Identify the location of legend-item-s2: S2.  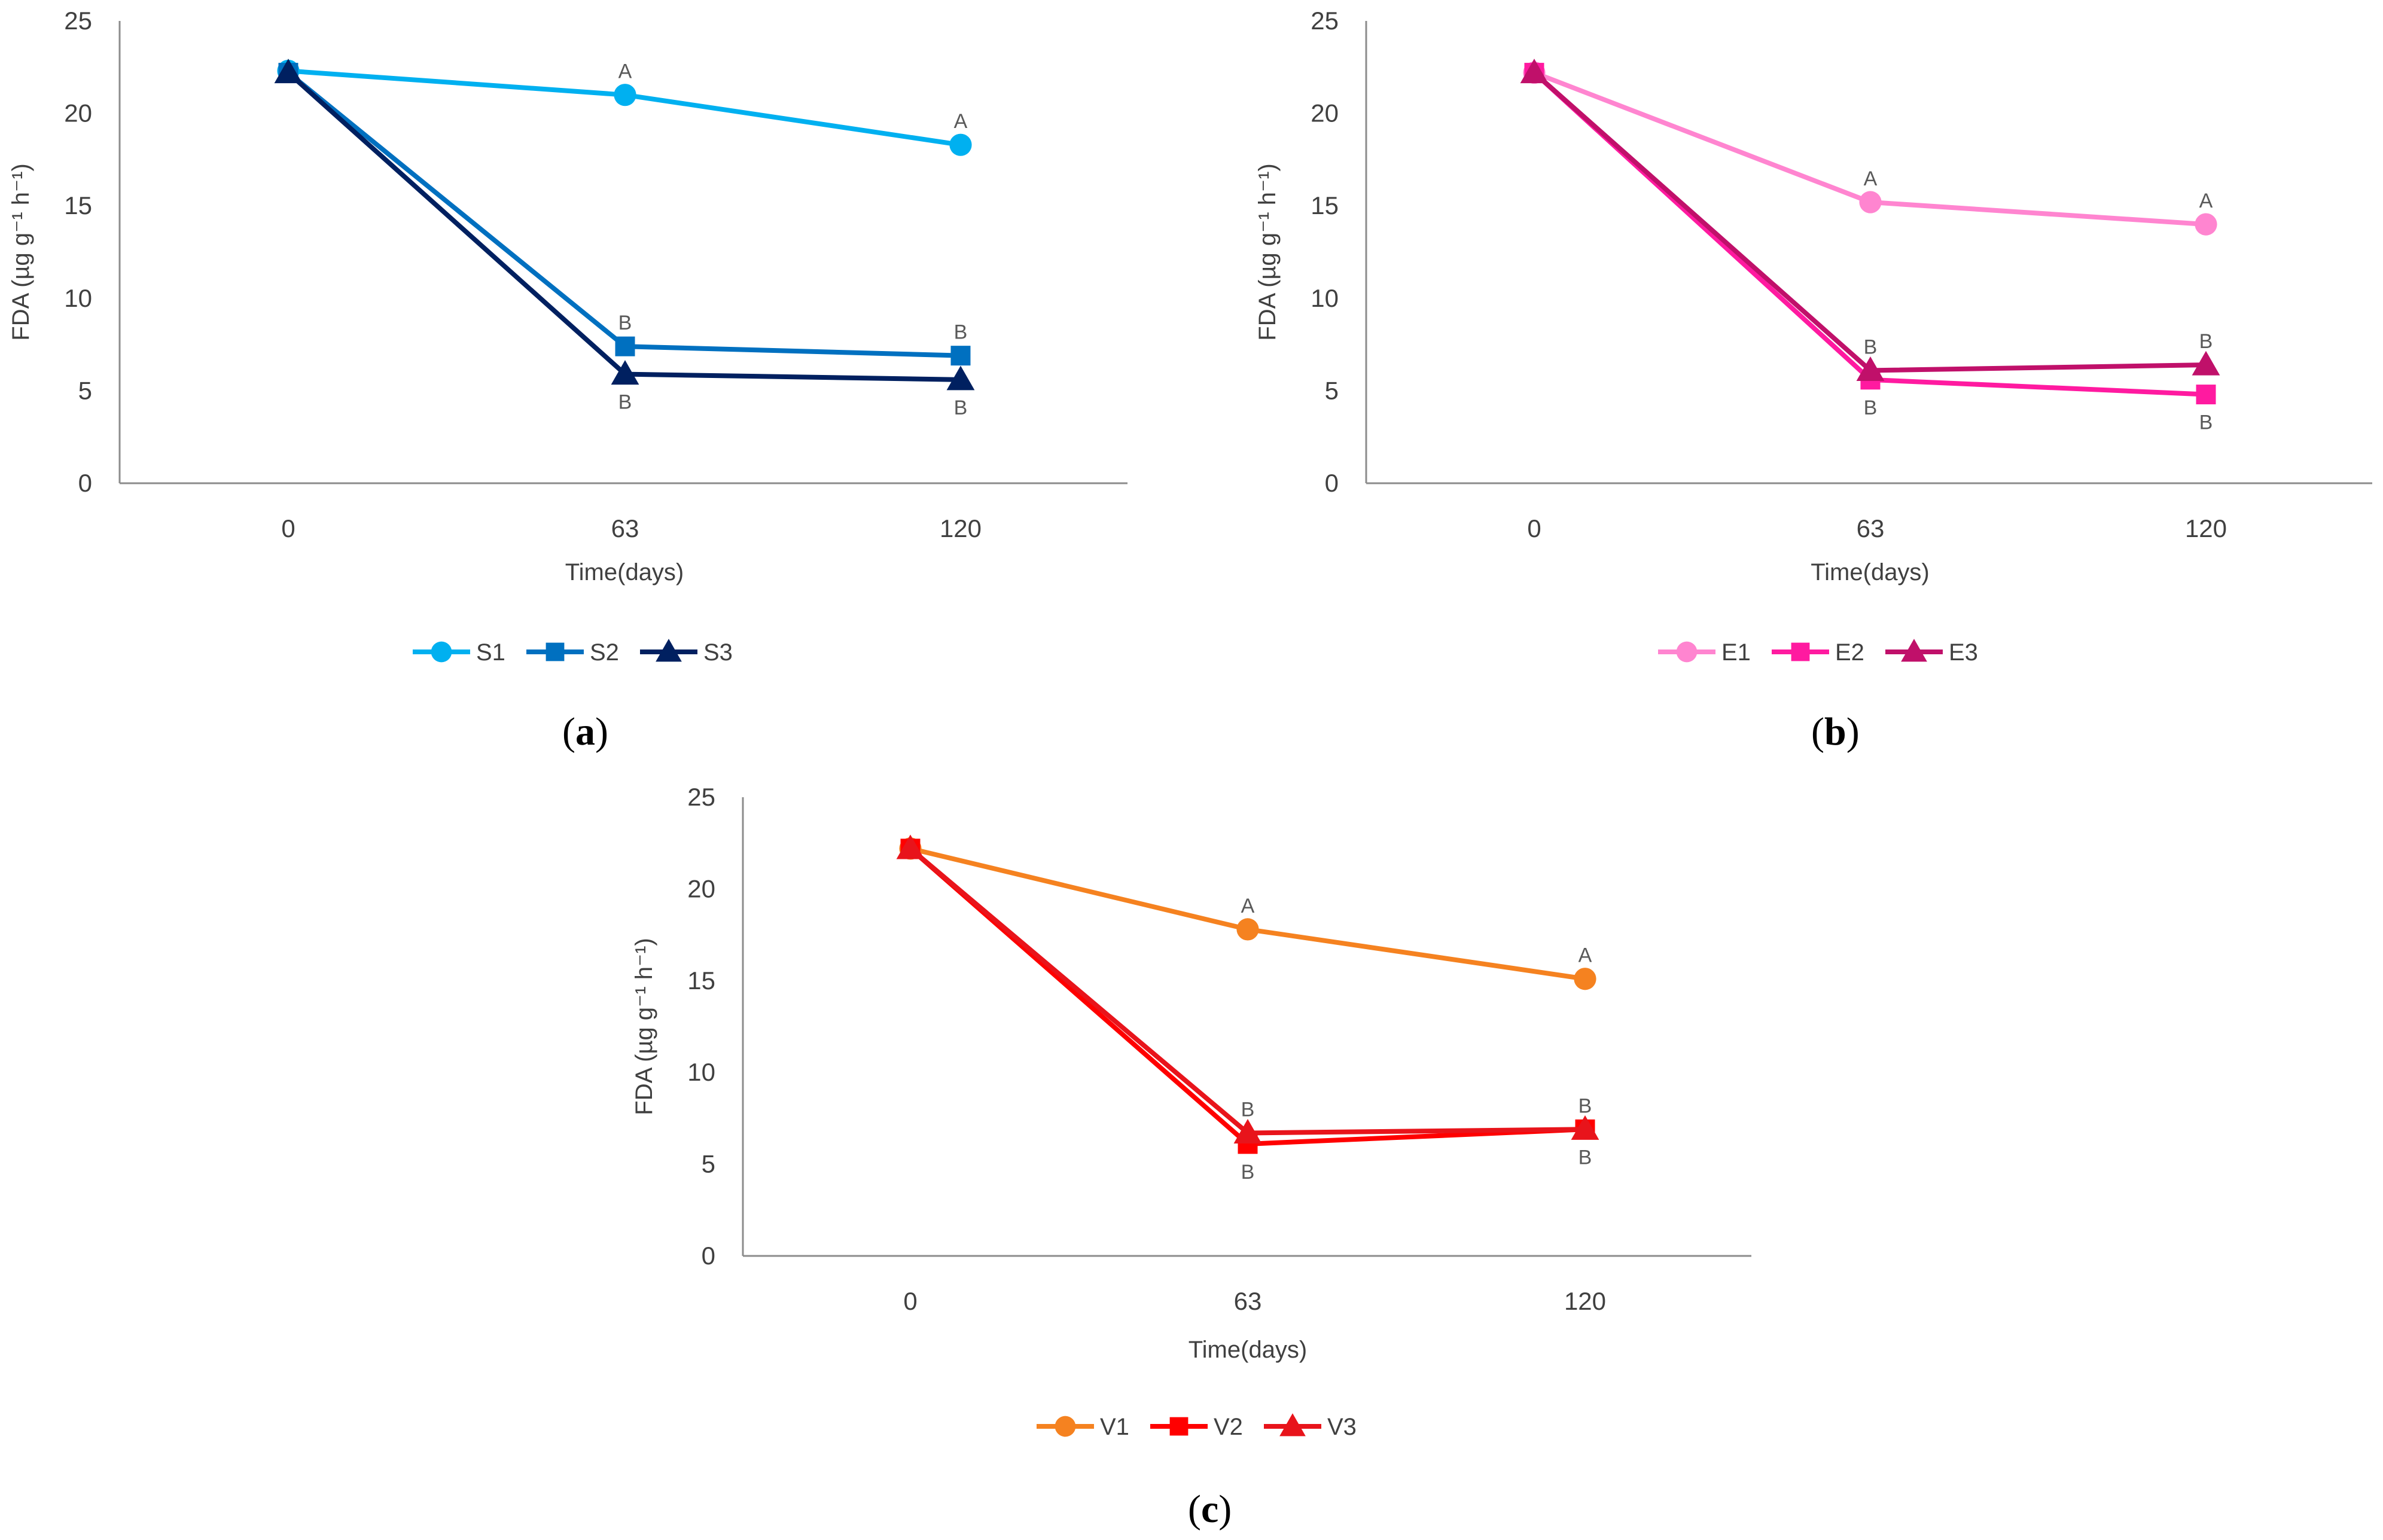
(572, 652).